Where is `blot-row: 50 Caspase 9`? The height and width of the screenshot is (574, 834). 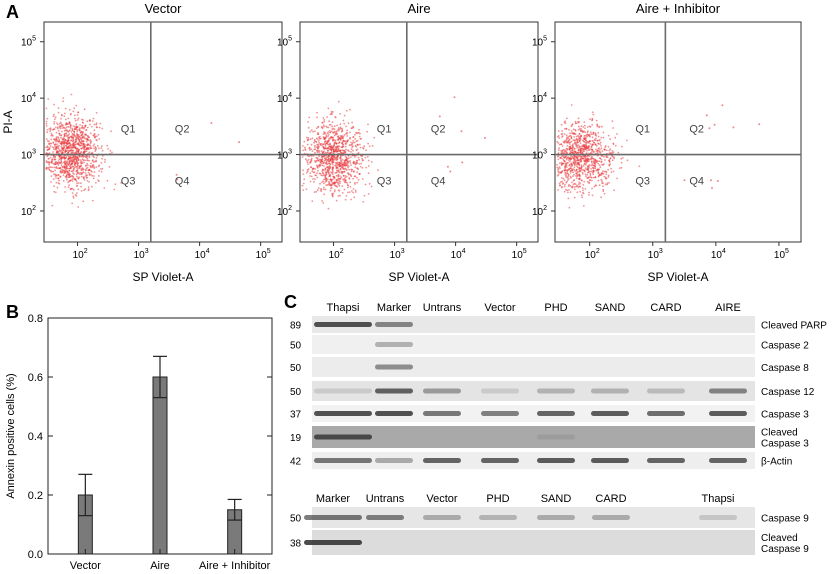 blot-row: 50 Caspase 9 is located at coordinates (549, 517).